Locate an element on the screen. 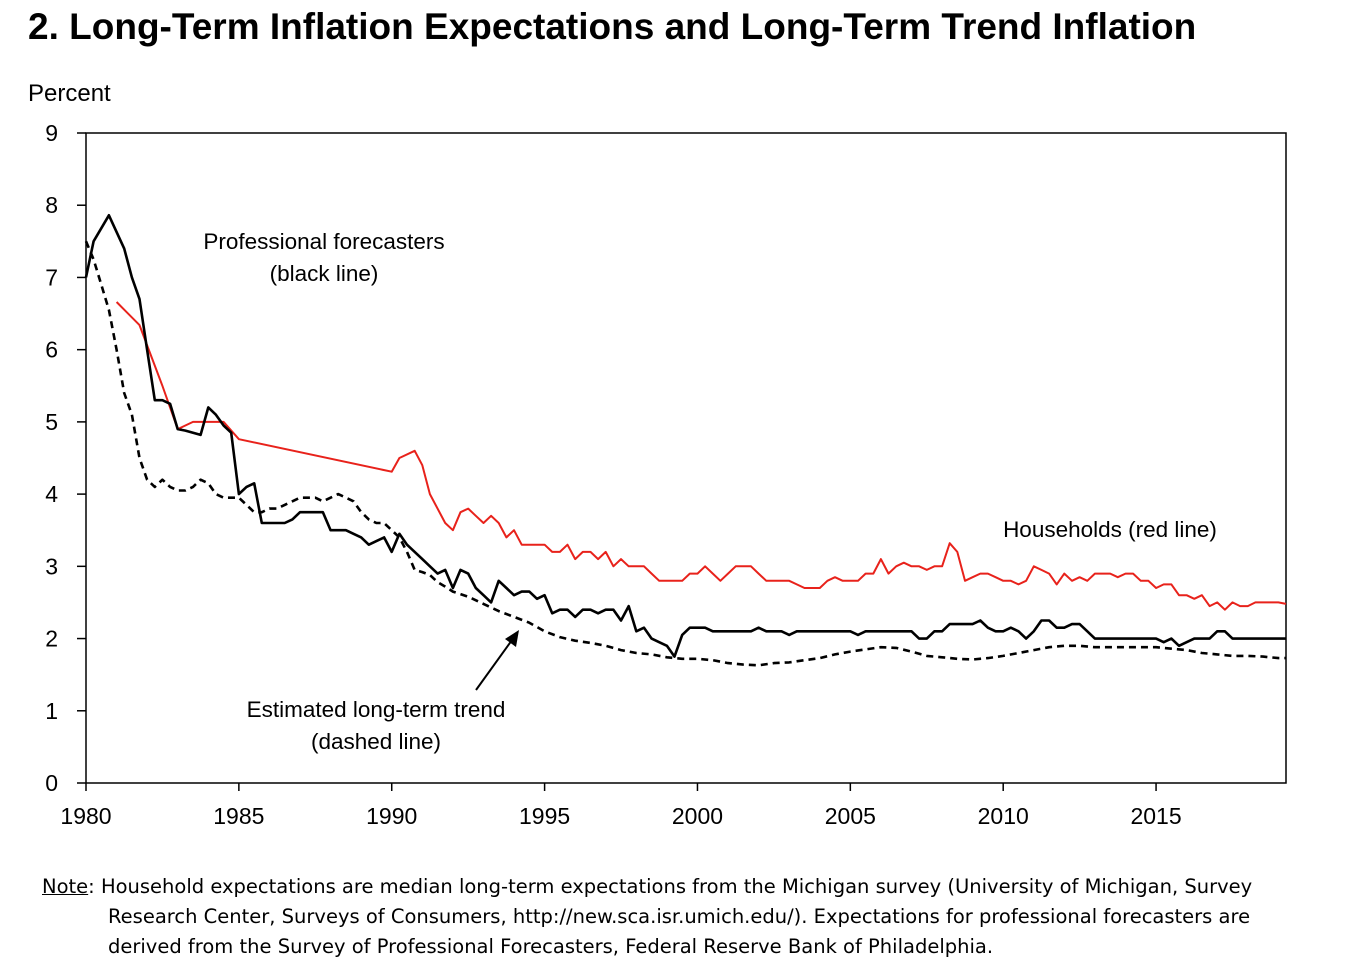  y-tick-label: 5 is located at coordinates (51, 422).